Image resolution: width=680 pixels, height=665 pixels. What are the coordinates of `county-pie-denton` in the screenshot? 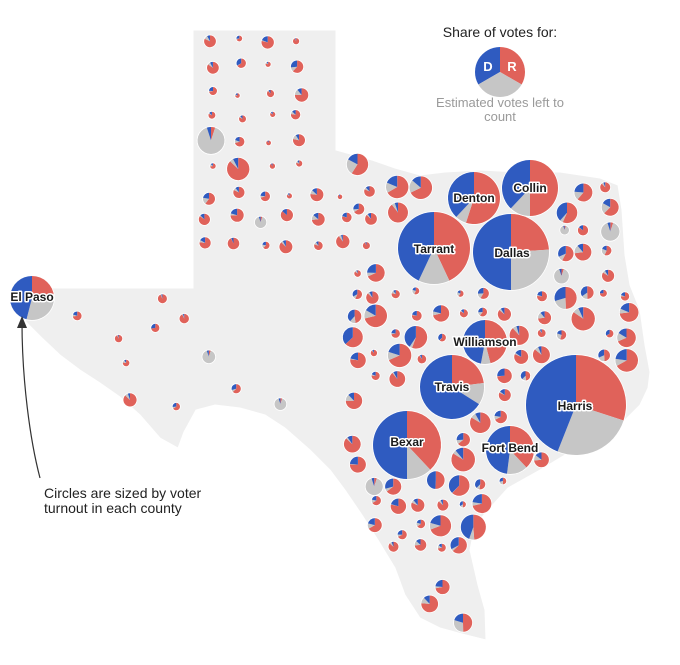 It's located at (474, 198).